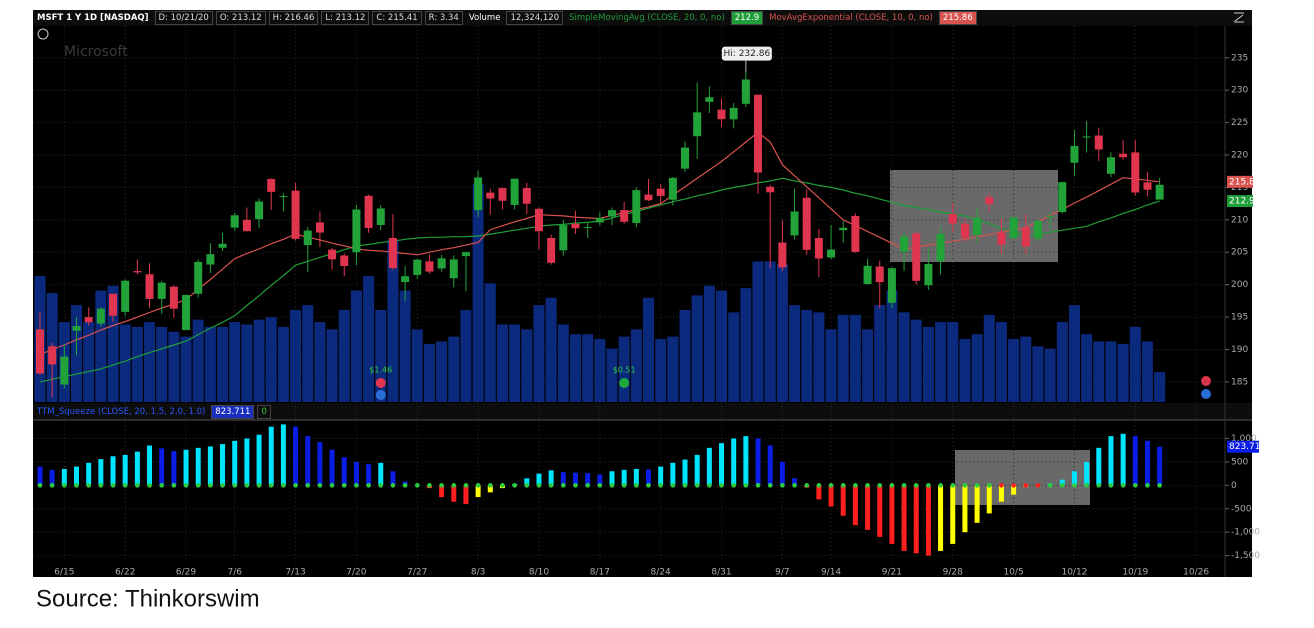  I want to click on settings-icon, so click(1239, 17).